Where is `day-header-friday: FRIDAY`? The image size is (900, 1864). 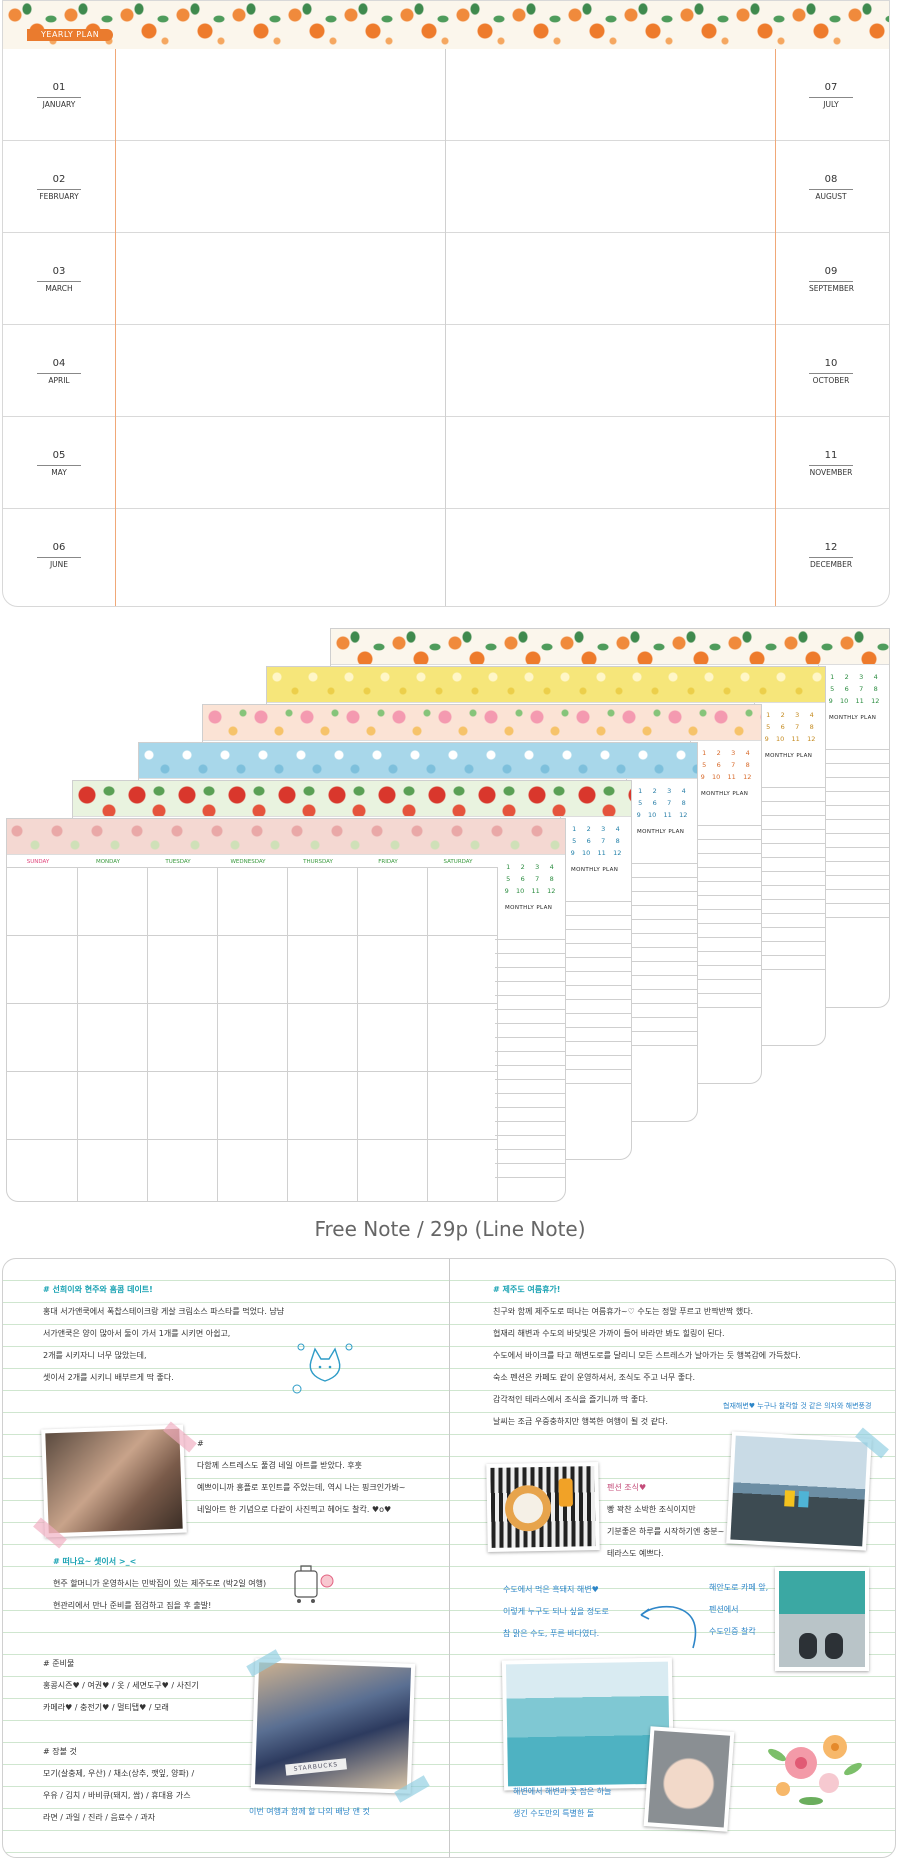
day-header-friday: FRIDAY is located at coordinates (388, 862).